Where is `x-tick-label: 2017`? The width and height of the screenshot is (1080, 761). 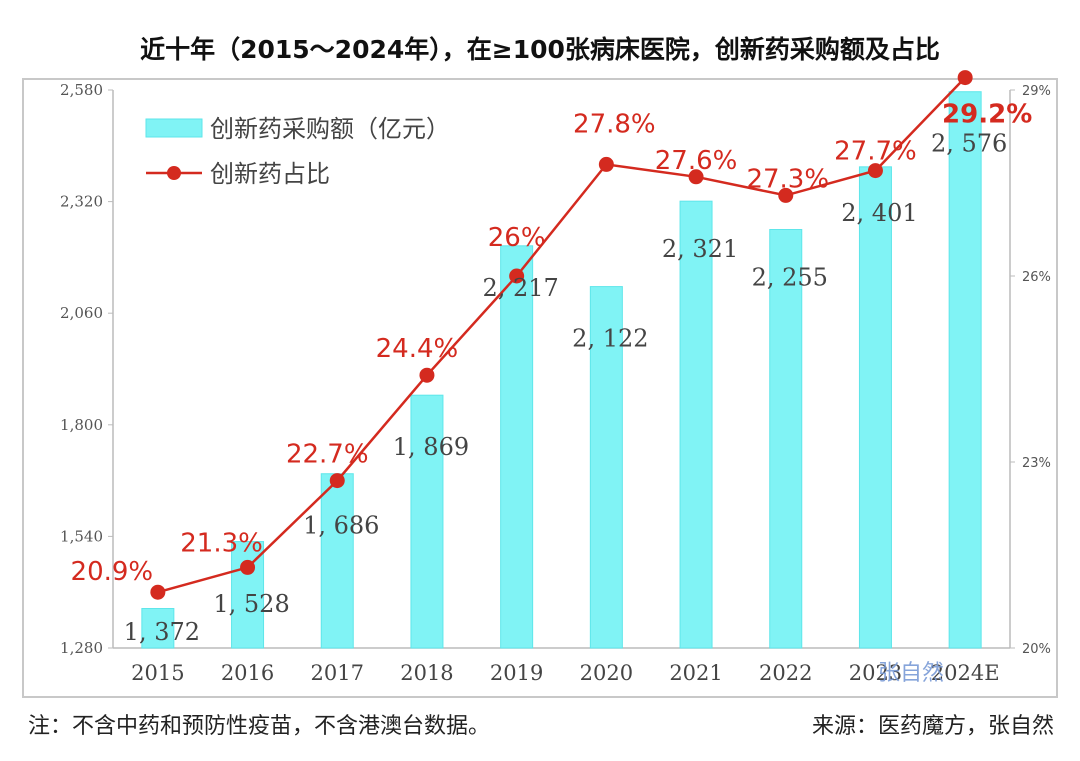 x-tick-label: 2017 is located at coordinates (337, 673).